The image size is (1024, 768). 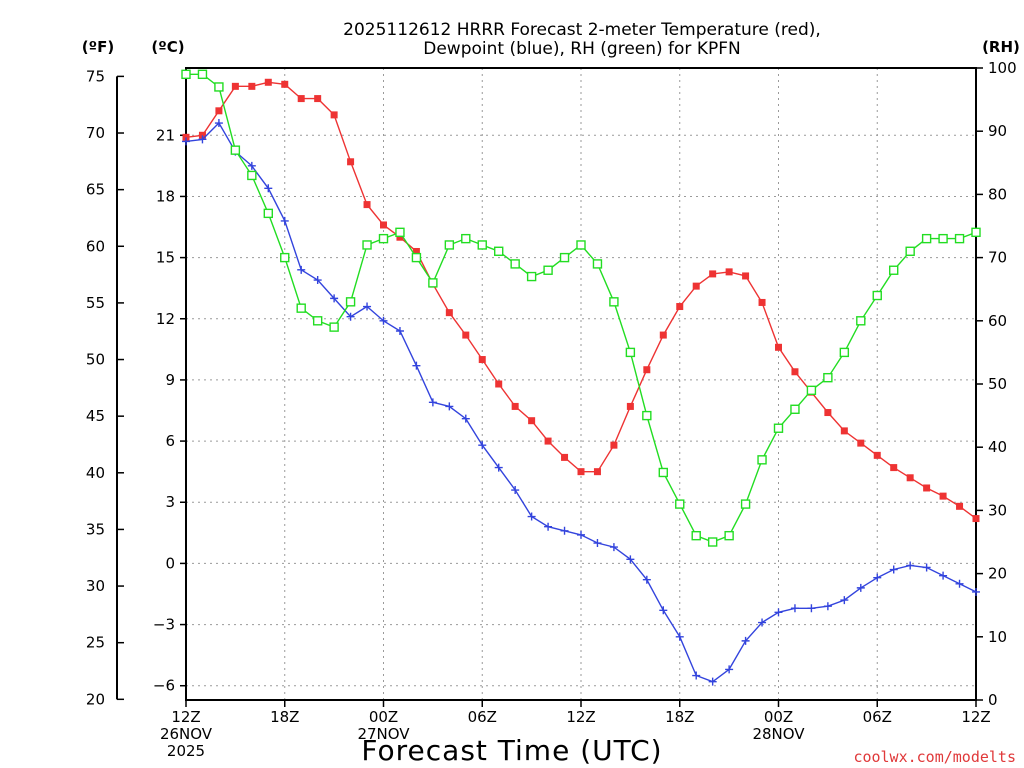 I want to click on fahrenheit-tick-label: 70, so click(x=95, y=133).